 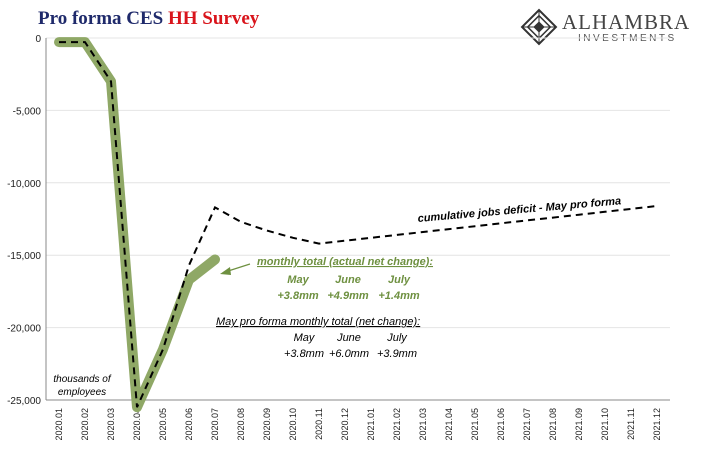 I want to click on chart-title-part2: HH Survey, so click(x=214, y=18).